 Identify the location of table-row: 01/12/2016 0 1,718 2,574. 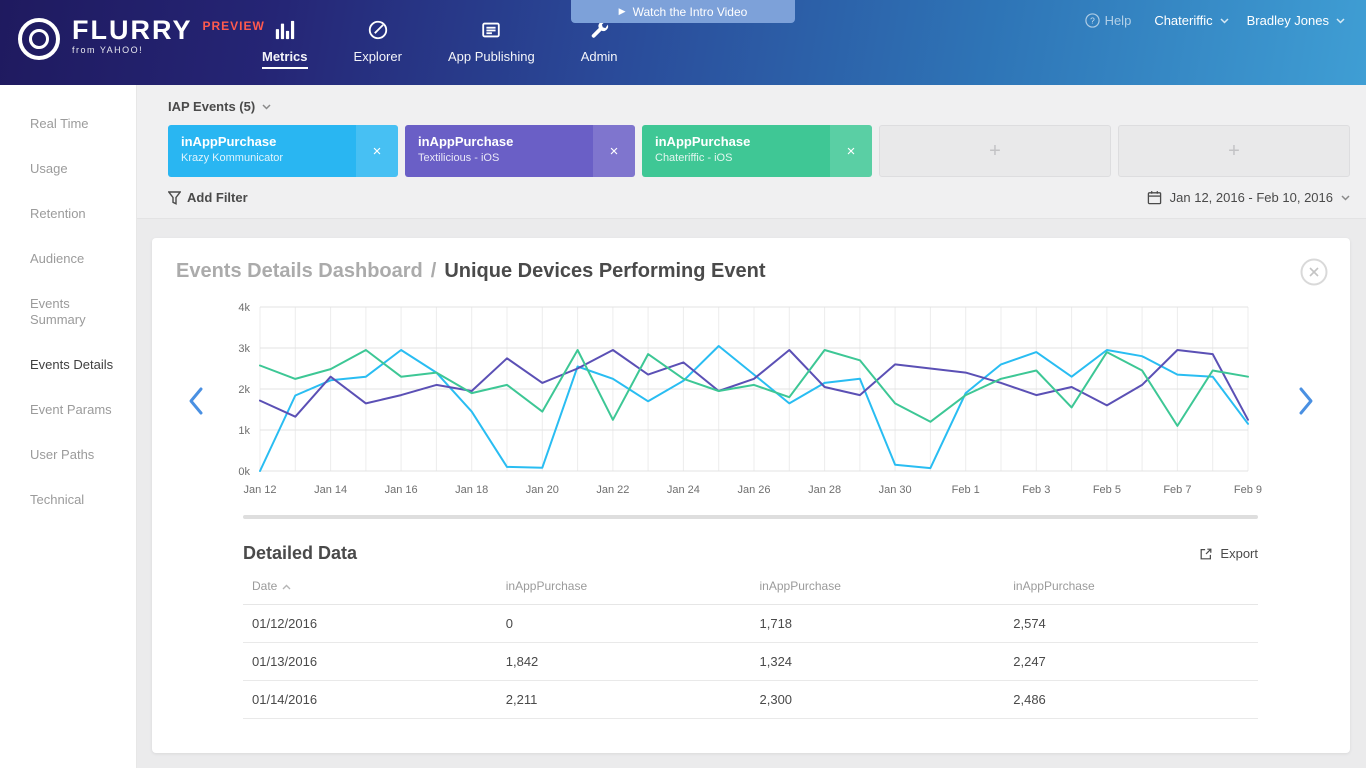
(750, 623).